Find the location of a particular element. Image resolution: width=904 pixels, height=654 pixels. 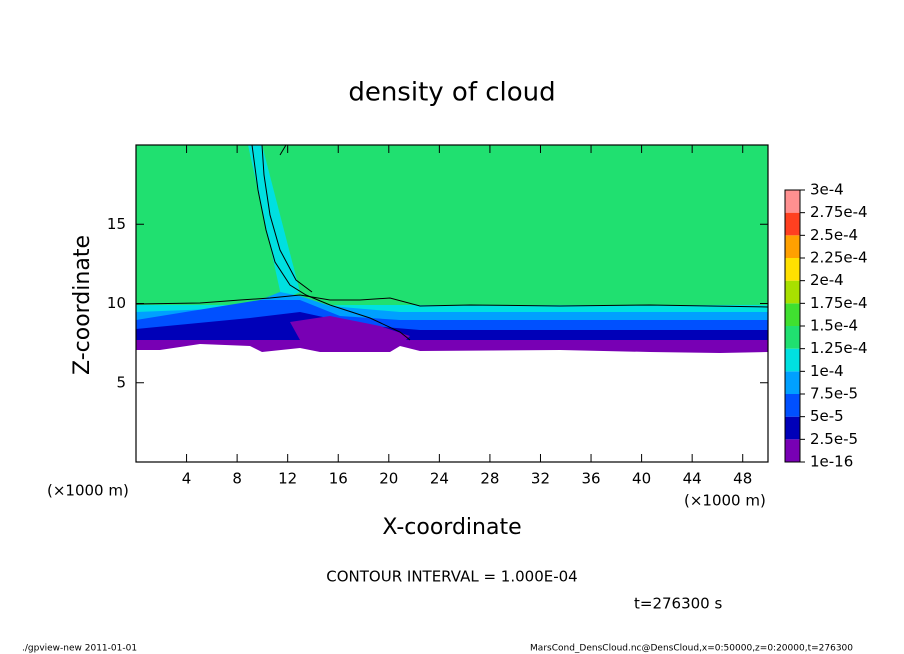

footer-left: ./gpview-new 2011-01-01 is located at coordinates (79, 649).